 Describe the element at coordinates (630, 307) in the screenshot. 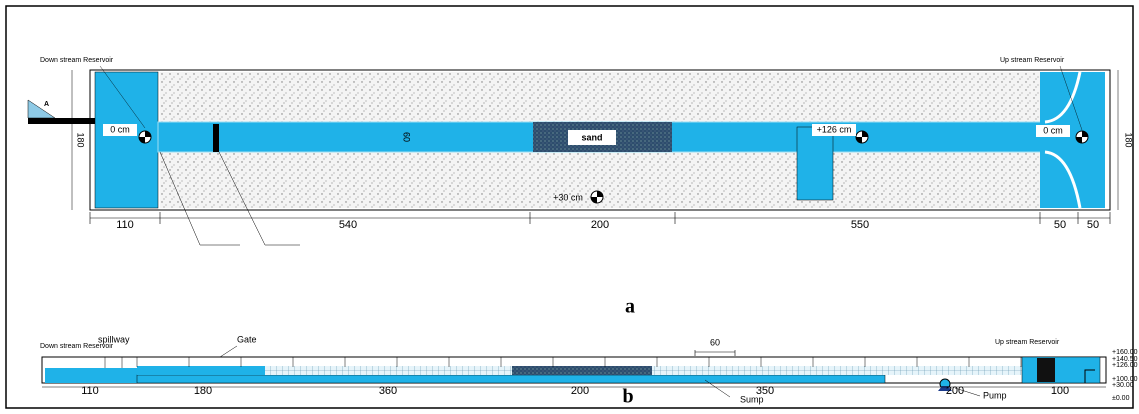

I see `panel-label: a` at that location.